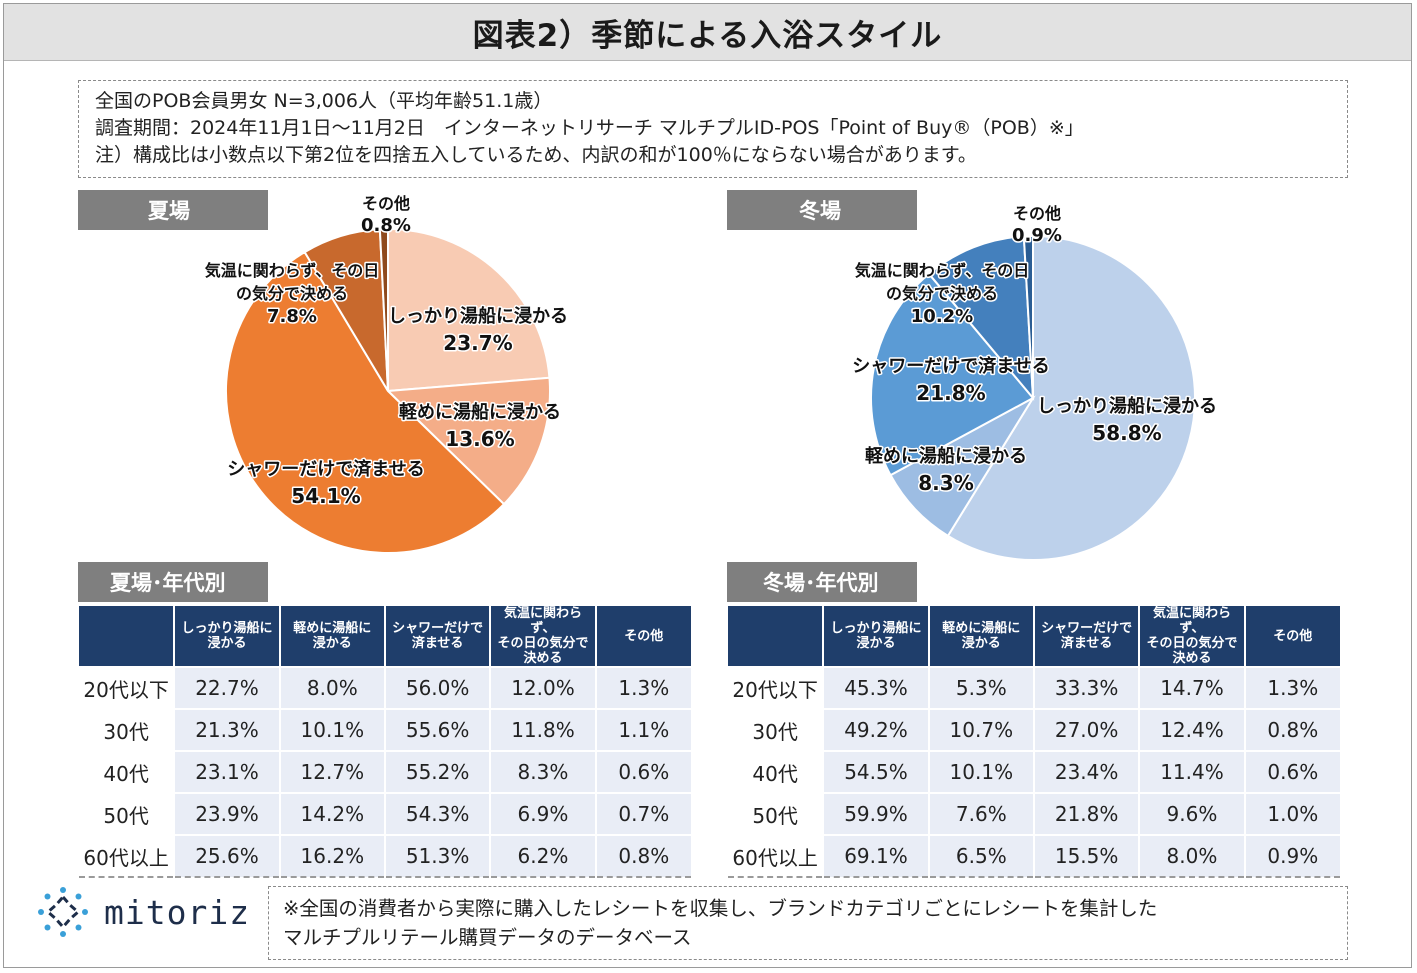 Image resolution: width=1417 pixels, height=973 pixels. I want to click on note-line: 全国のPOB会員男女 N=3,006人（平均年齢51.1歳）, so click(324, 101).